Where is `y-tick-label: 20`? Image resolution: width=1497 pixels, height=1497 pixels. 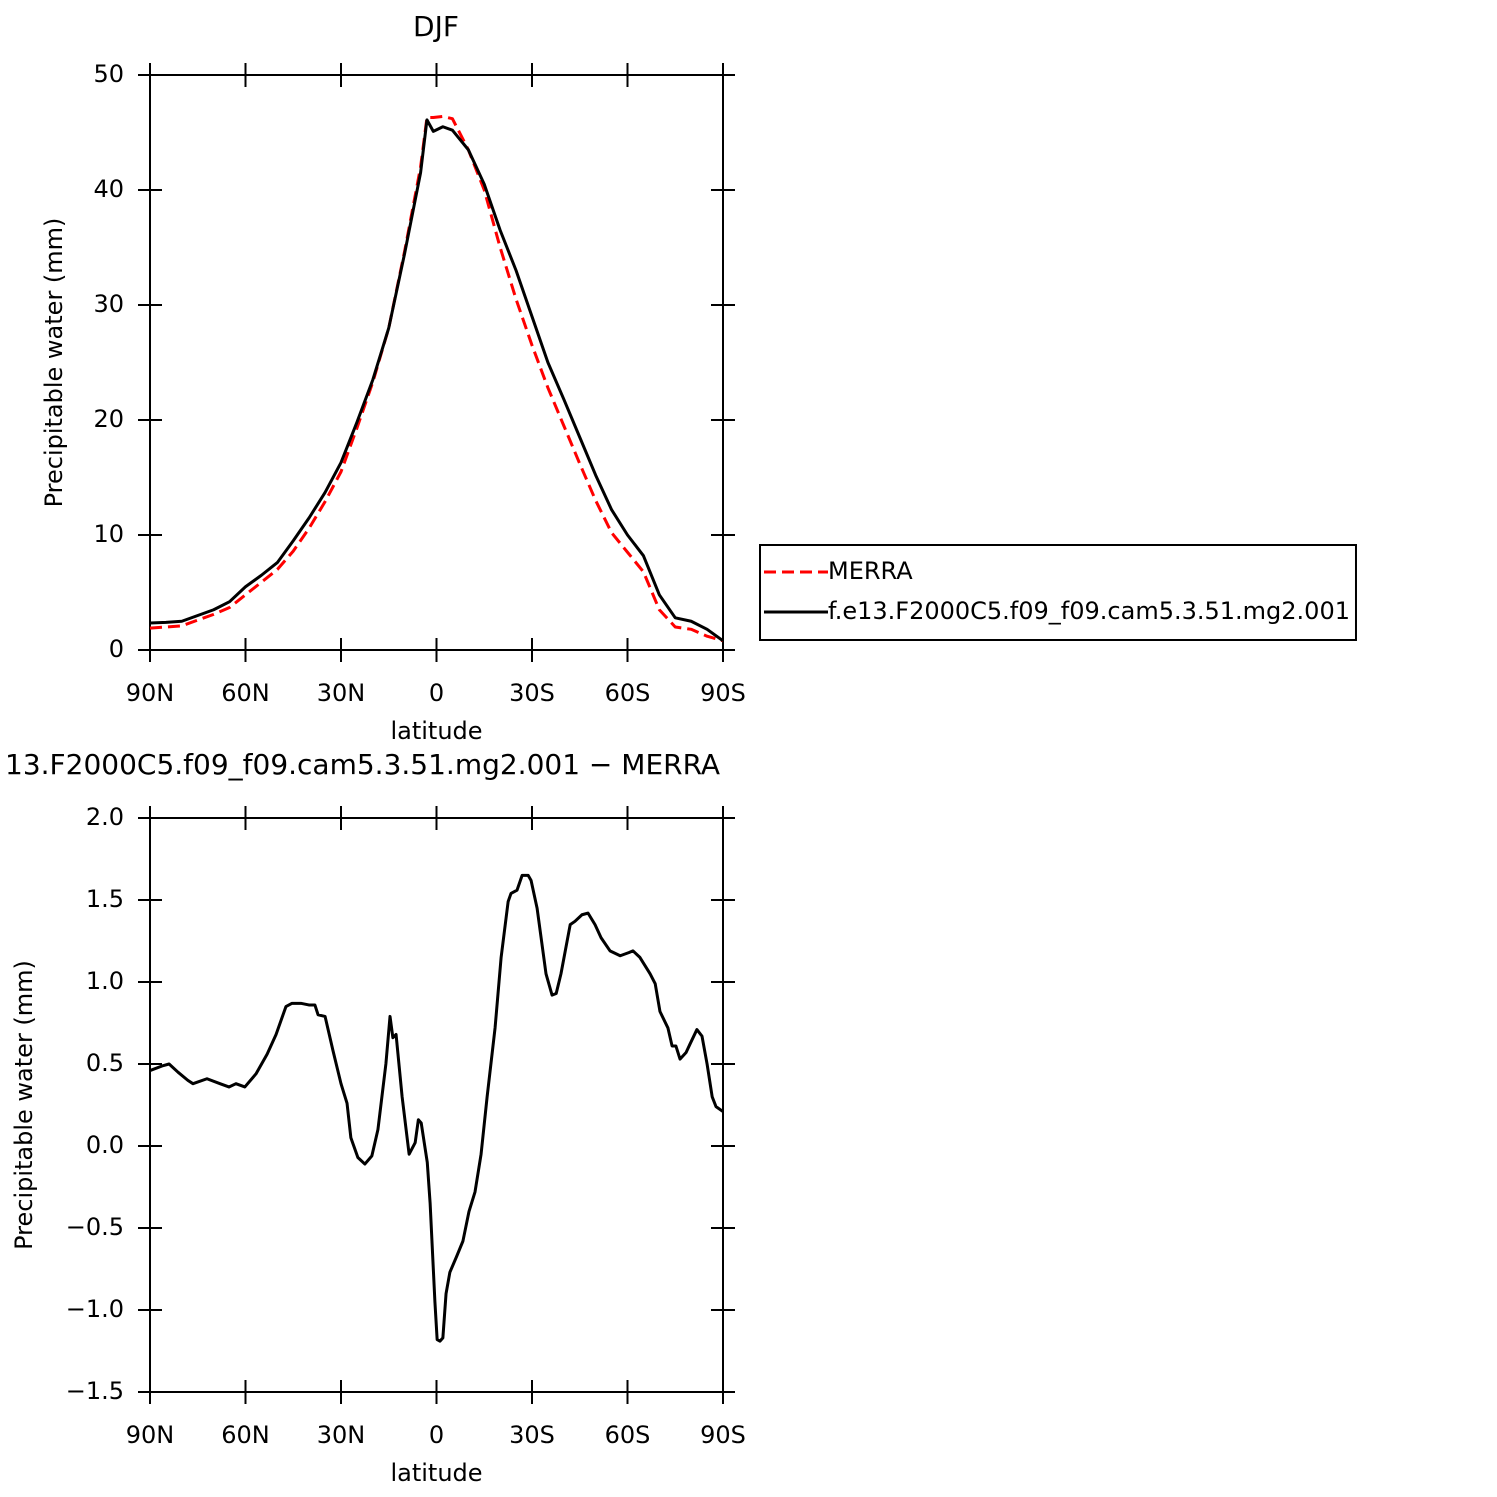 y-tick-label: 20 is located at coordinates (108, 419).